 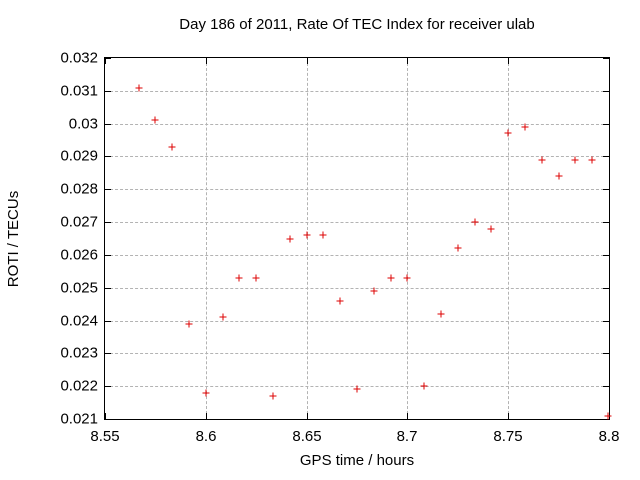 What do you see at coordinates (79, 386) in the screenshot?
I see `y-tick-label: 0.022` at bounding box center [79, 386].